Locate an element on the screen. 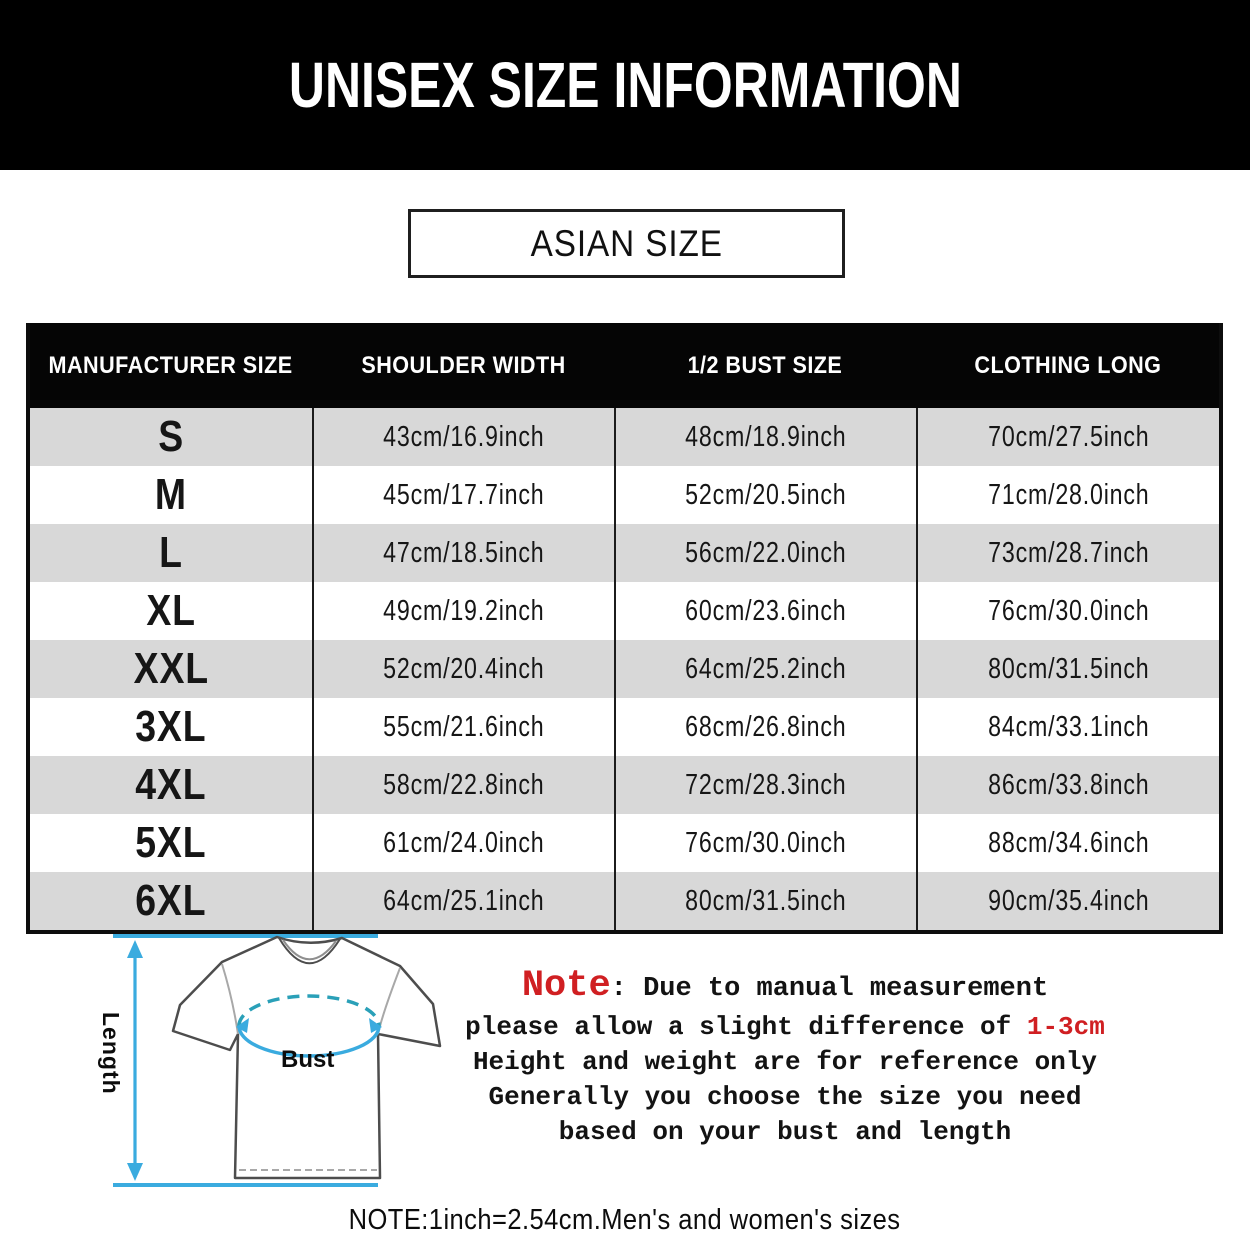 This screenshot has height=1250, width=1250. size-label-cell: XXL is located at coordinates (171, 668).